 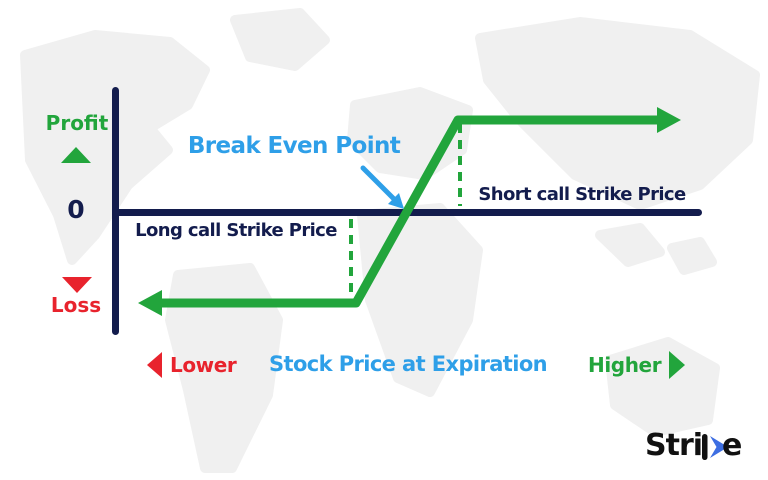 What do you see at coordinates (625, 365) in the screenshot?
I see `higher-label: Higher` at bounding box center [625, 365].